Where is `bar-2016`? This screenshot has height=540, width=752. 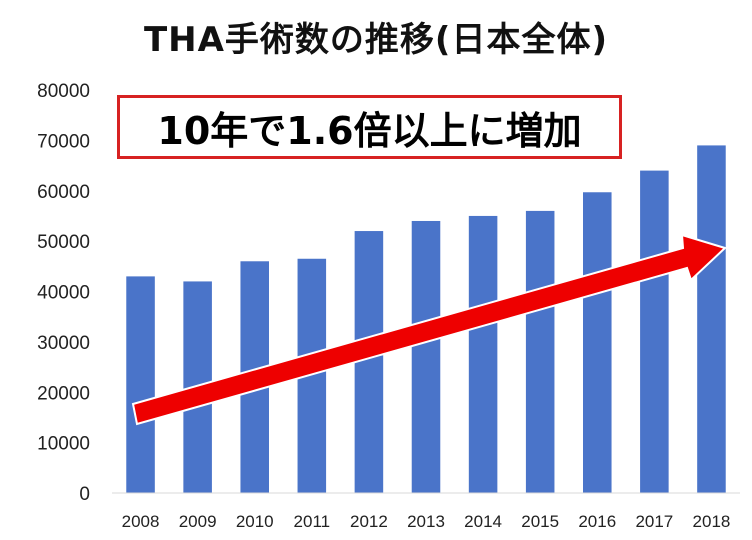 bar-2016 is located at coordinates (597, 343).